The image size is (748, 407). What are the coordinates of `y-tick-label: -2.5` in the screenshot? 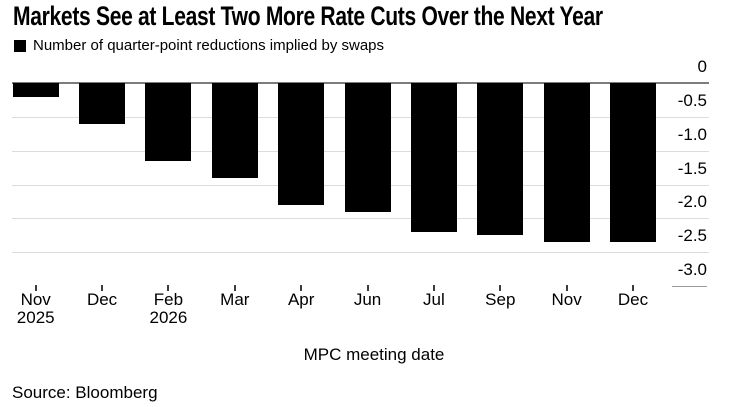 It's located at (692, 236).